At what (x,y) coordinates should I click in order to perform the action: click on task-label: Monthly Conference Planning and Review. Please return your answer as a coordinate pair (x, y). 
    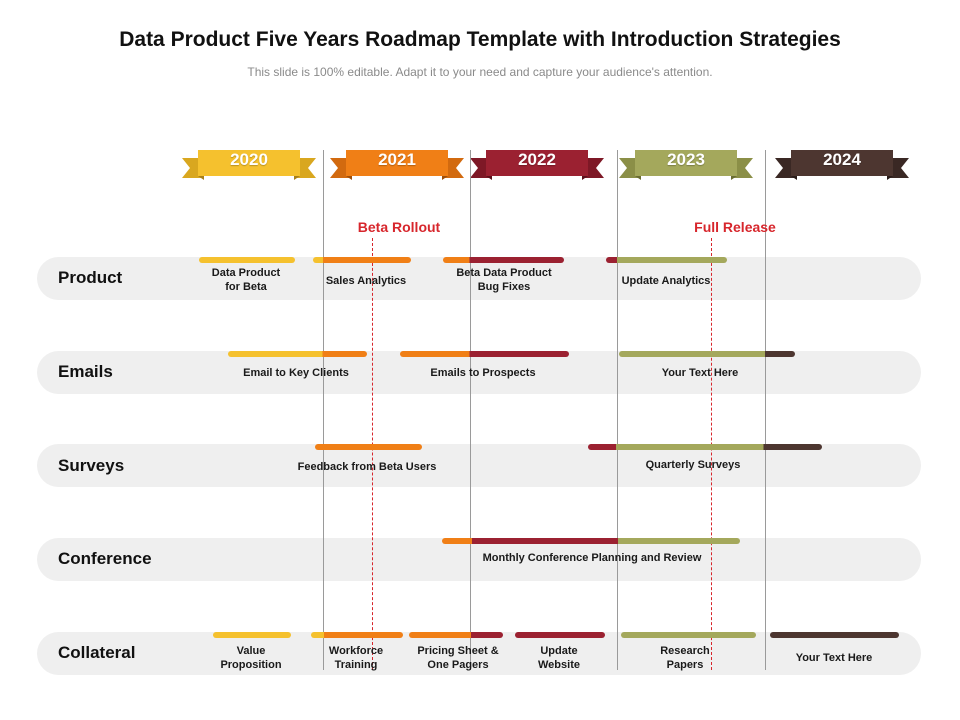
    Looking at the image, I should click on (592, 558).